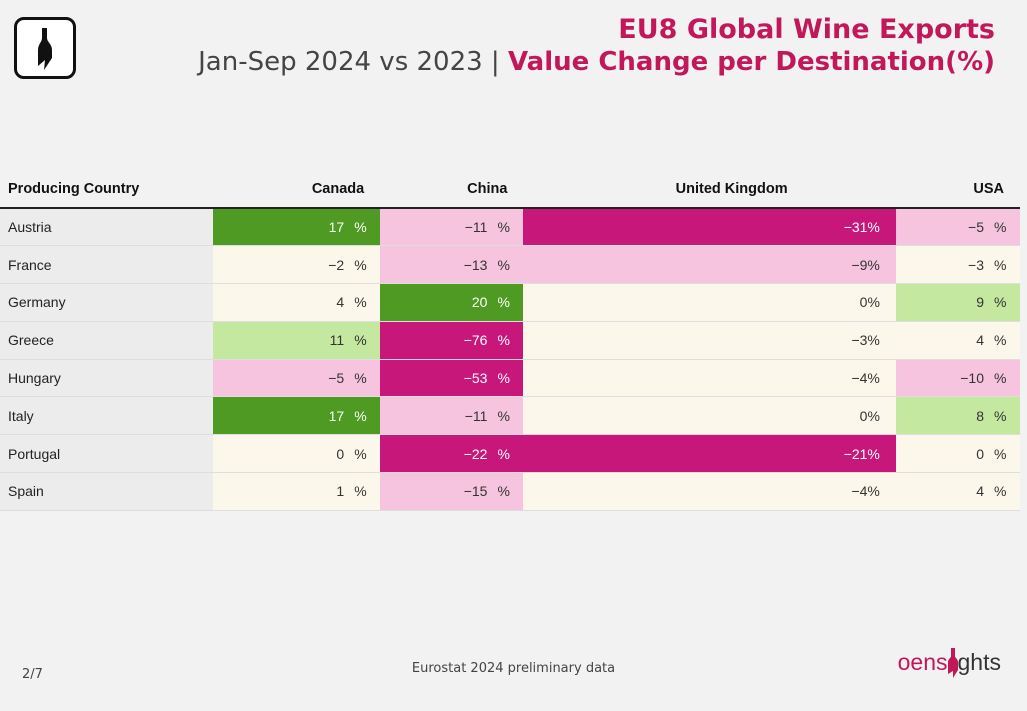  I want to click on cell-value: −31%, so click(861, 227).